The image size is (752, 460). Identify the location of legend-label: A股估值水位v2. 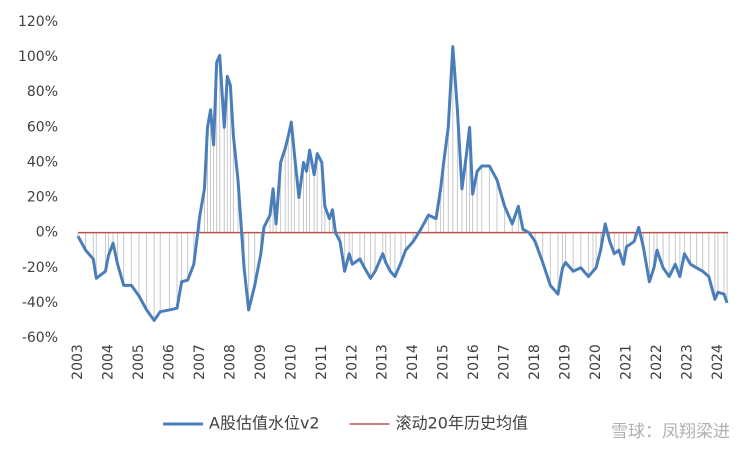
(264, 423).